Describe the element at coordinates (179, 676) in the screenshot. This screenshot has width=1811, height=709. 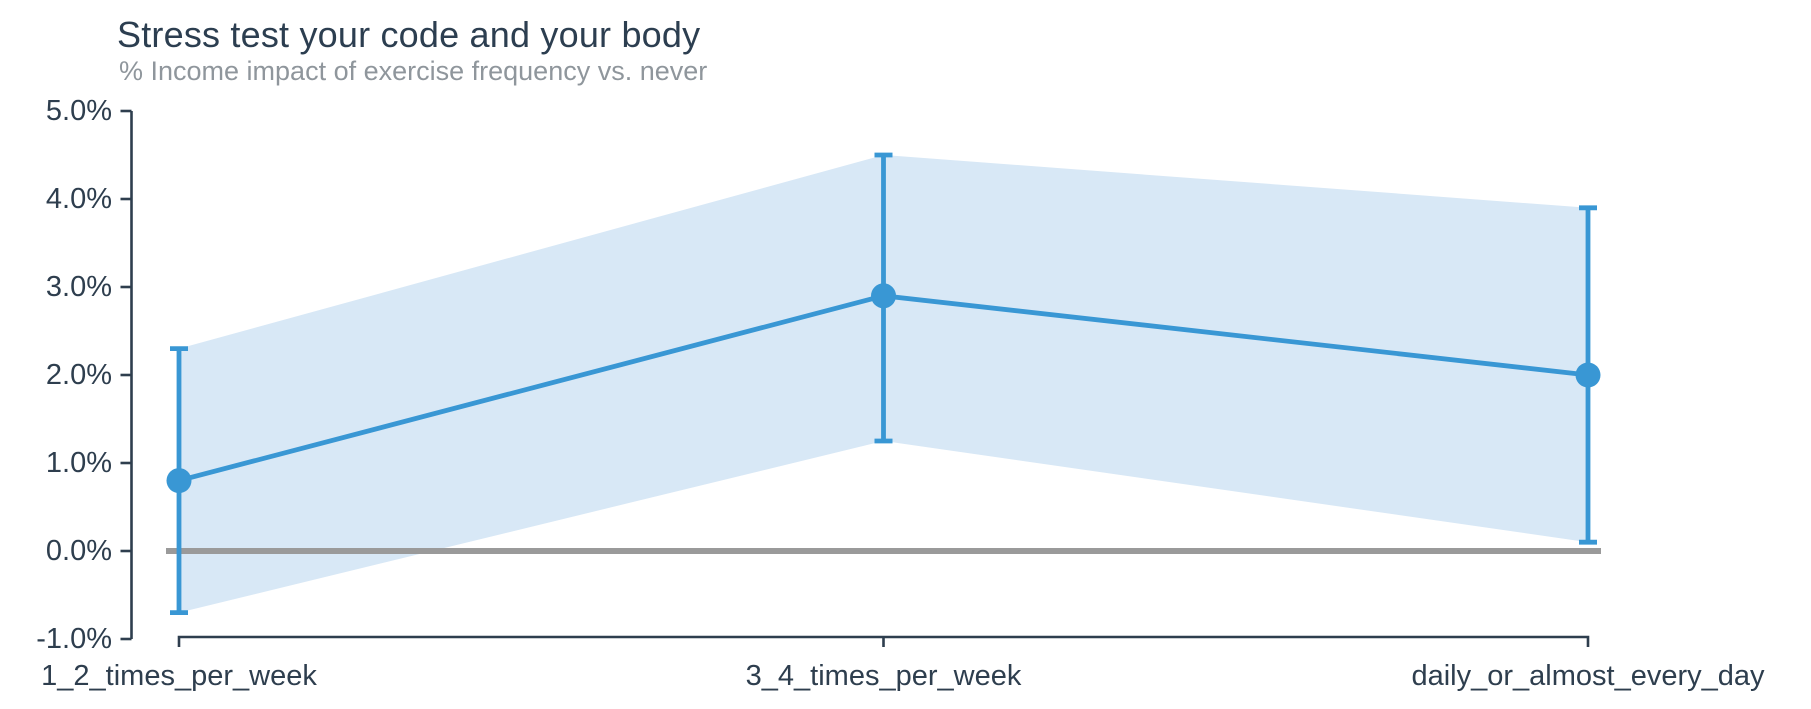
I see `x-axis-label: 1_2_times_per_week` at that location.